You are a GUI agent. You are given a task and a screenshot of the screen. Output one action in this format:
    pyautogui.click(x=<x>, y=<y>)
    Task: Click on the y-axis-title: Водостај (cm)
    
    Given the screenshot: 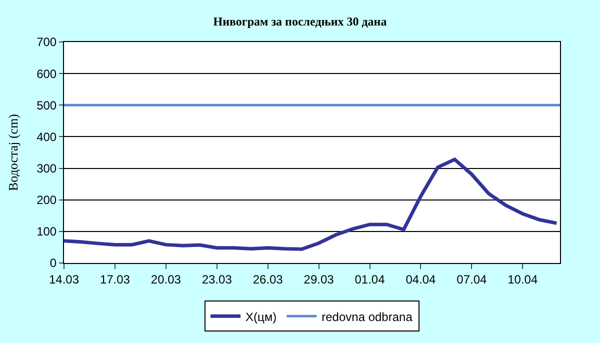 What is the action you would take?
    pyautogui.click(x=13, y=153)
    